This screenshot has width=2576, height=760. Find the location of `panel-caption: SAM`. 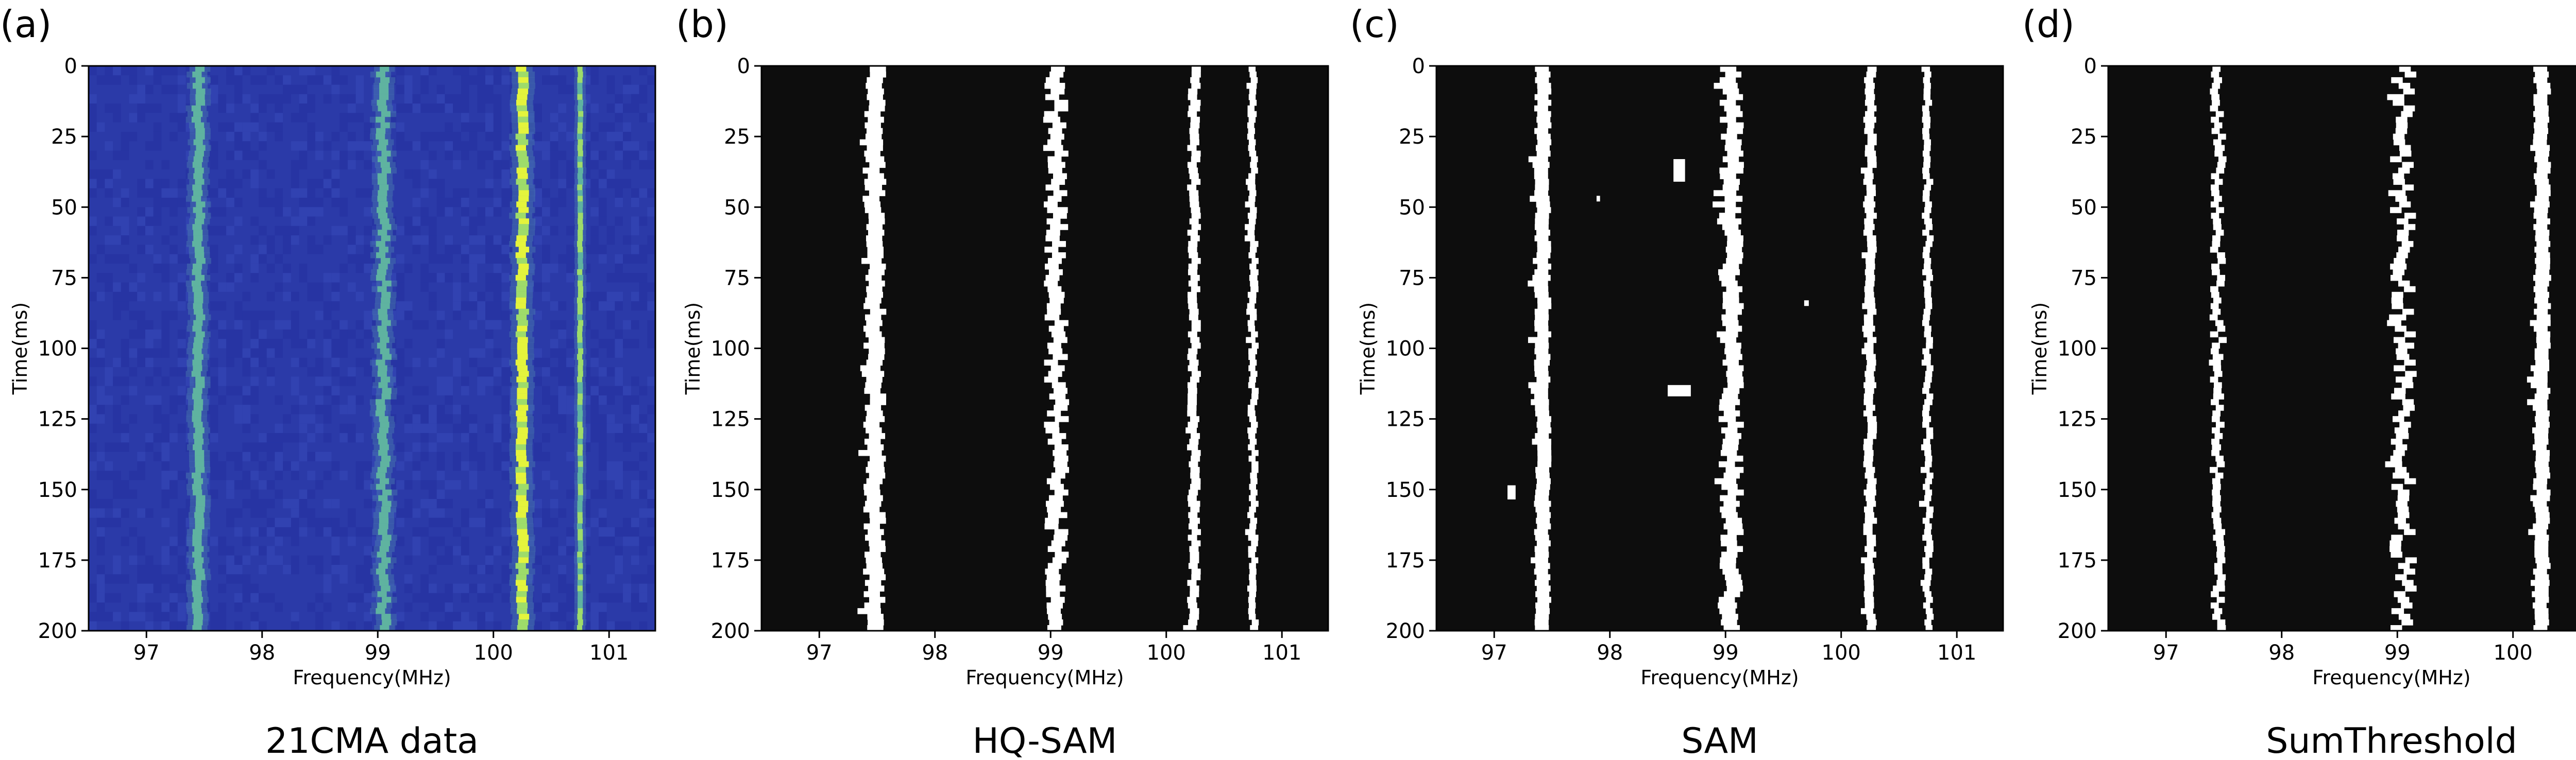

panel-caption: SAM is located at coordinates (1719, 740).